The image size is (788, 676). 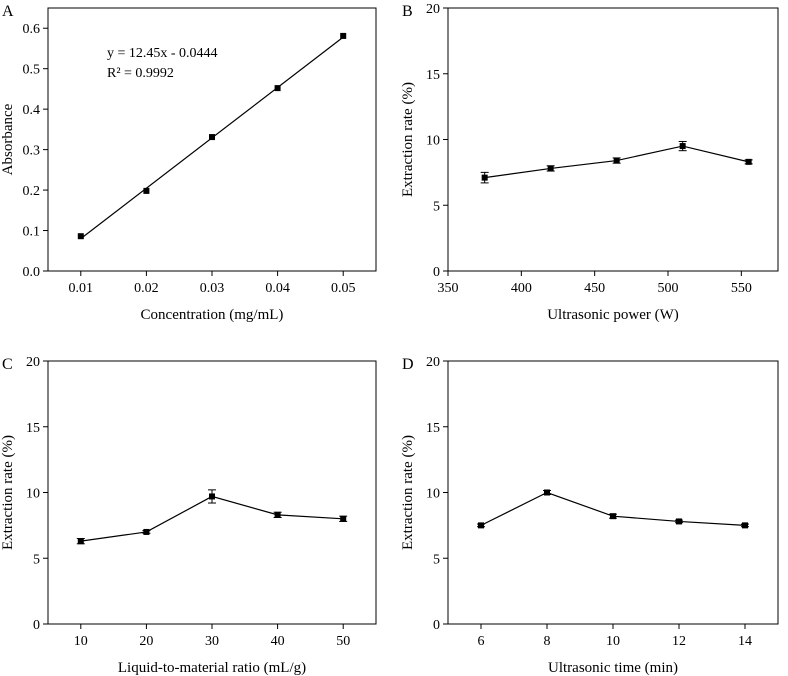 I want to click on x-tick-label: 8, so click(x=547, y=641).